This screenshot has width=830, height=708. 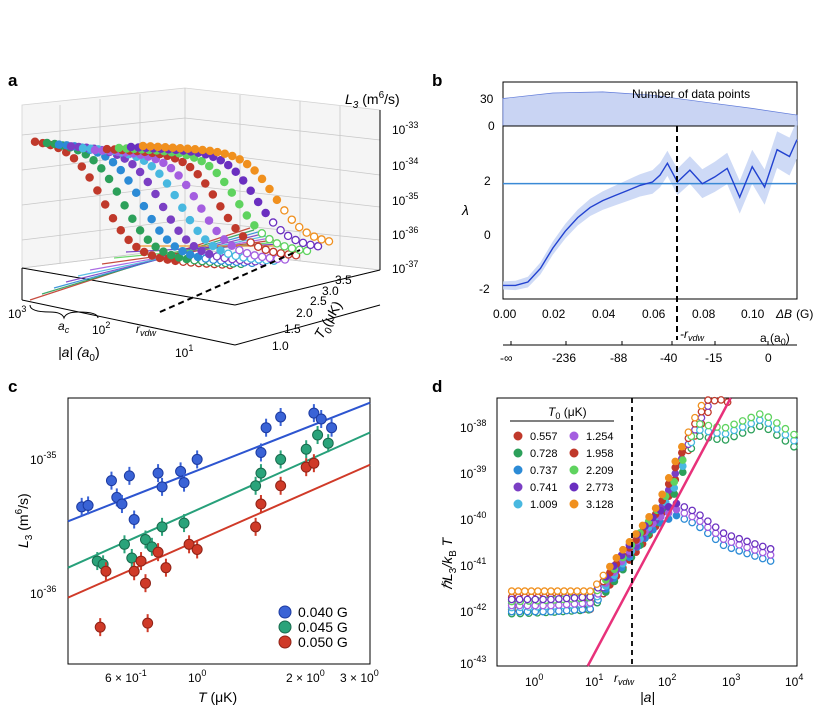 What do you see at coordinates (574, 470) in the screenshot?
I see `legend-marker` at bounding box center [574, 470].